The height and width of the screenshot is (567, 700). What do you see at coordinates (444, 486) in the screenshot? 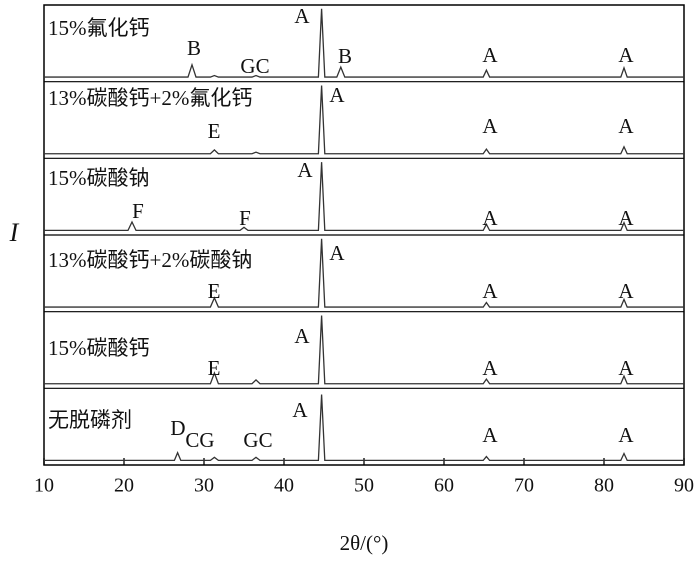
I see `x-tick-label: 60` at bounding box center [444, 486].